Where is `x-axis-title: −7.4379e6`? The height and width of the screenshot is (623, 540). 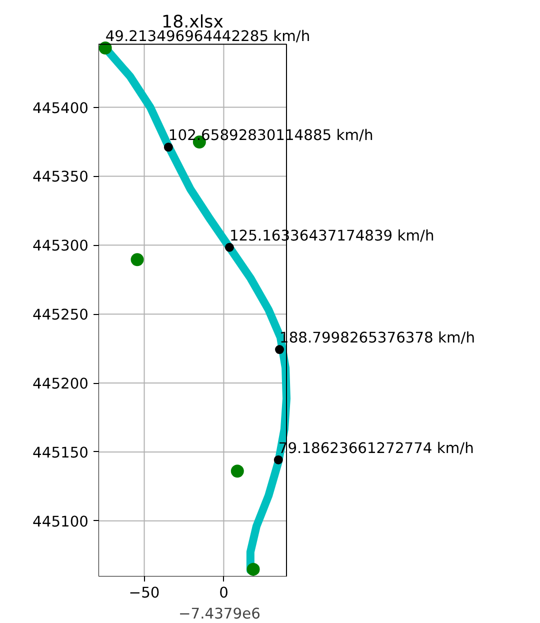
x-axis-title: −7.4379e6 is located at coordinates (219, 614).